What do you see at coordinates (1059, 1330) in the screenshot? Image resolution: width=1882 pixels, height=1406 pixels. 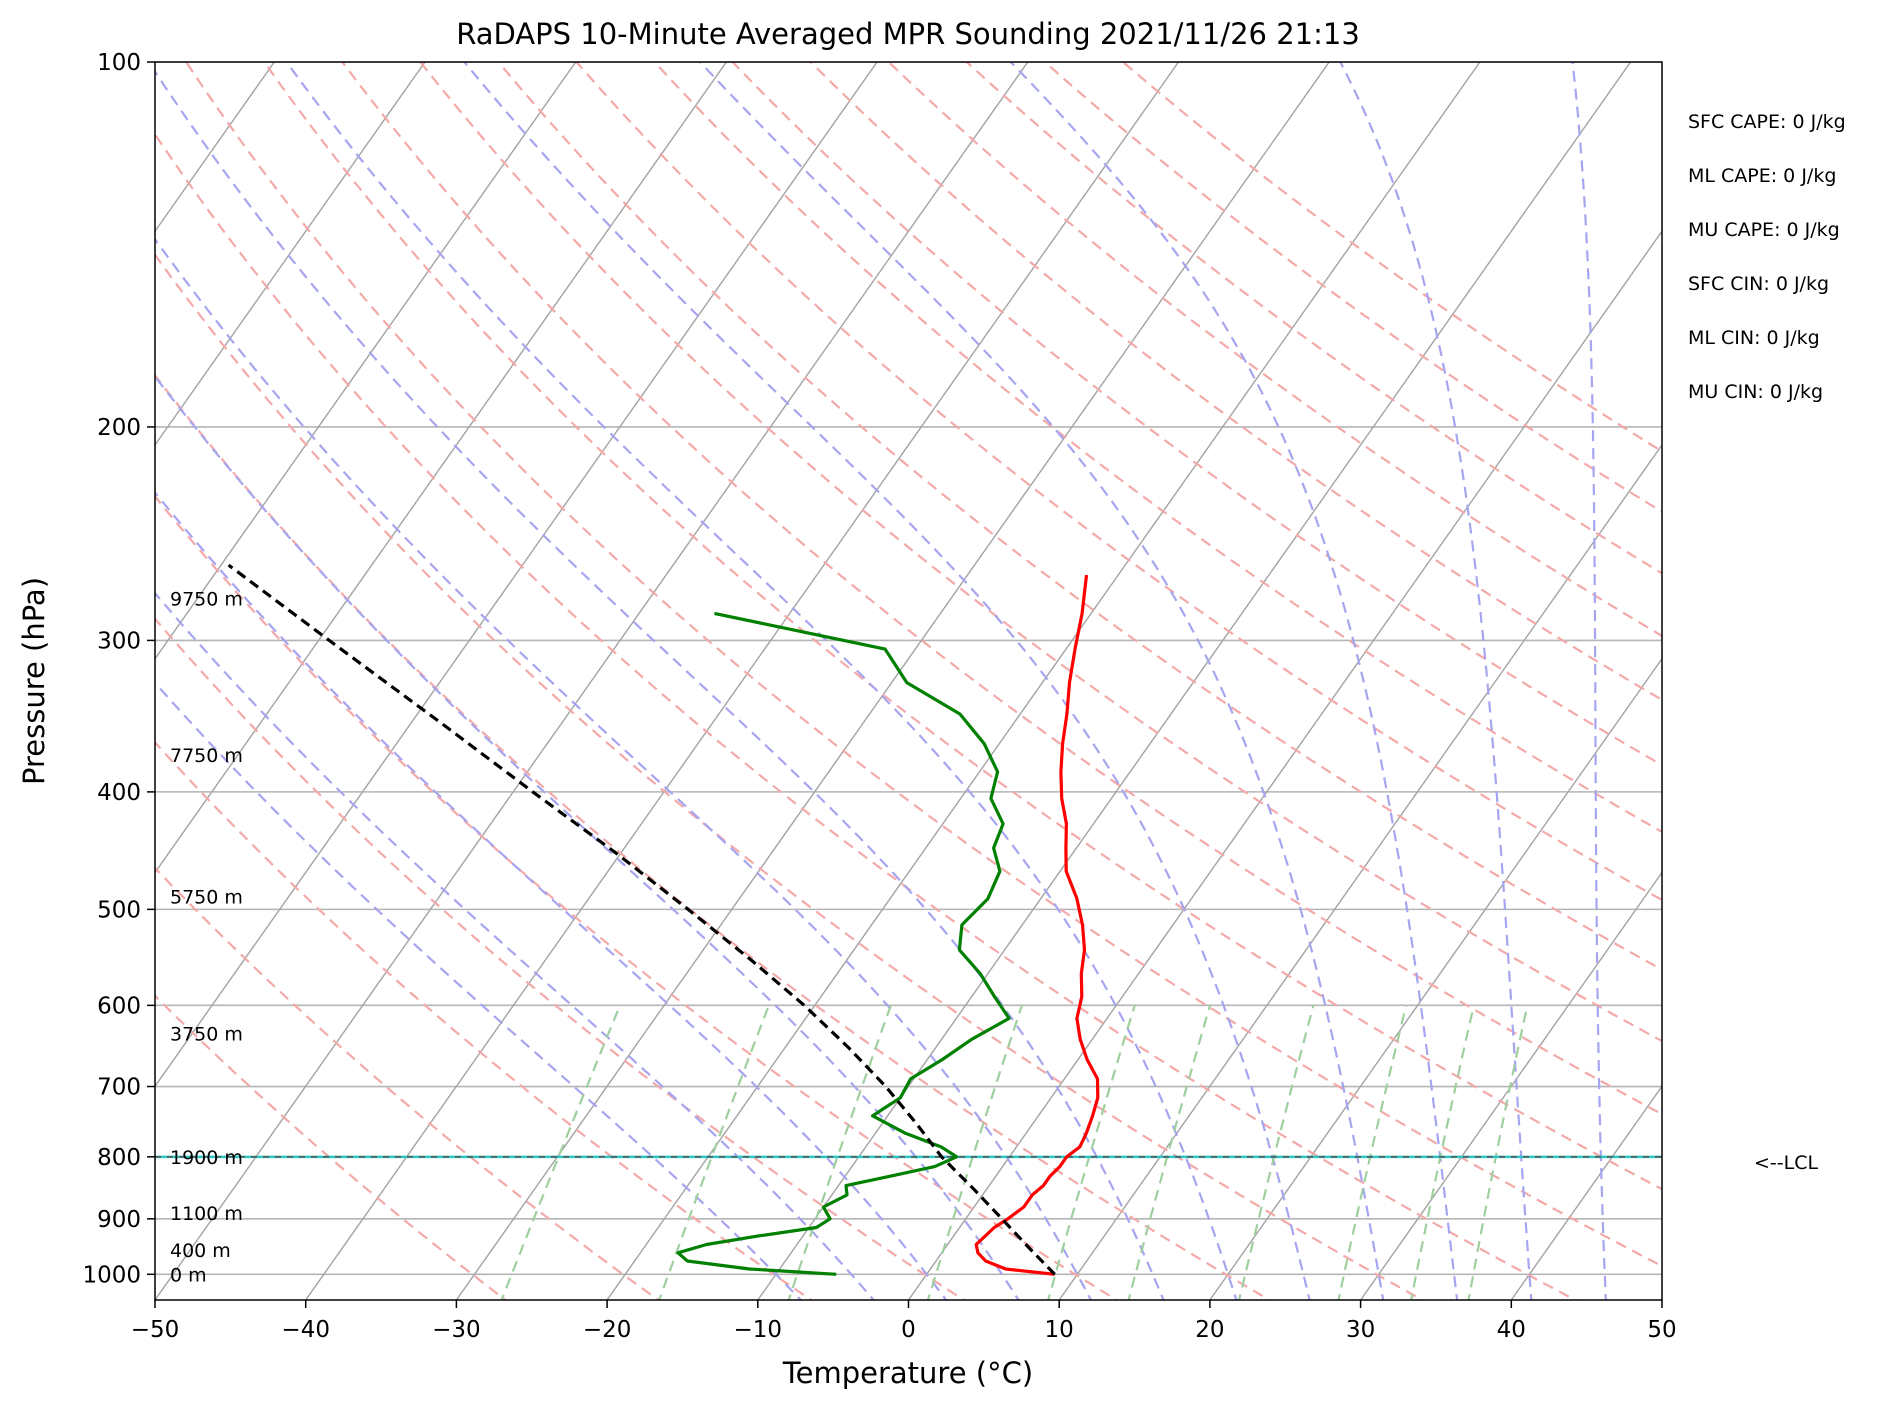 I see `x-tick-label: 10` at bounding box center [1059, 1330].